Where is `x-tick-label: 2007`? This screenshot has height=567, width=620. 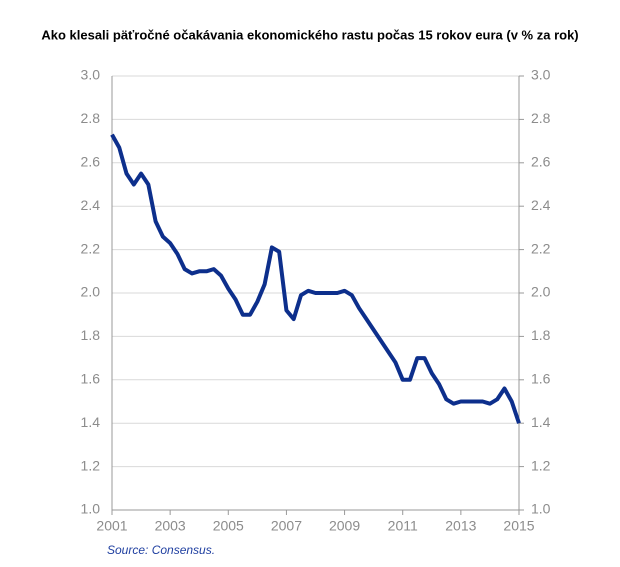
x-tick-label: 2007 is located at coordinates (286, 526).